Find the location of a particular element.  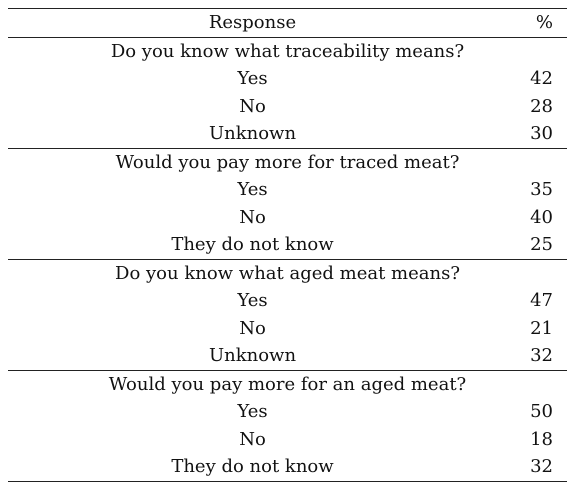

question-row: Do you know what traceability means? is located at coordinates (287, 51).